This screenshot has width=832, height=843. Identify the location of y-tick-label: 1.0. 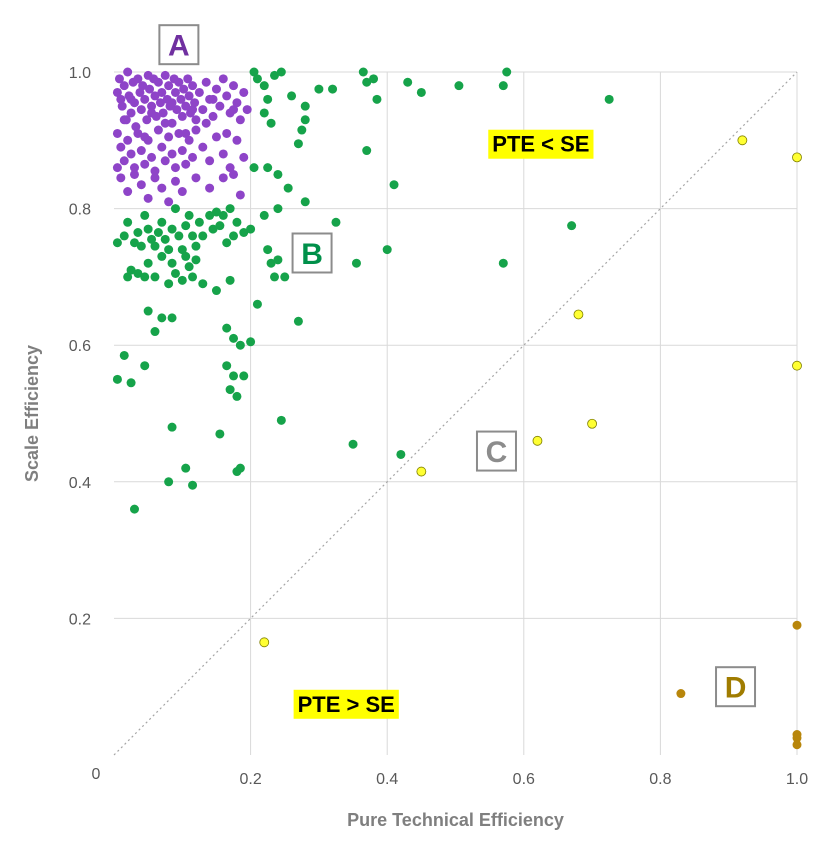
(80, 73).